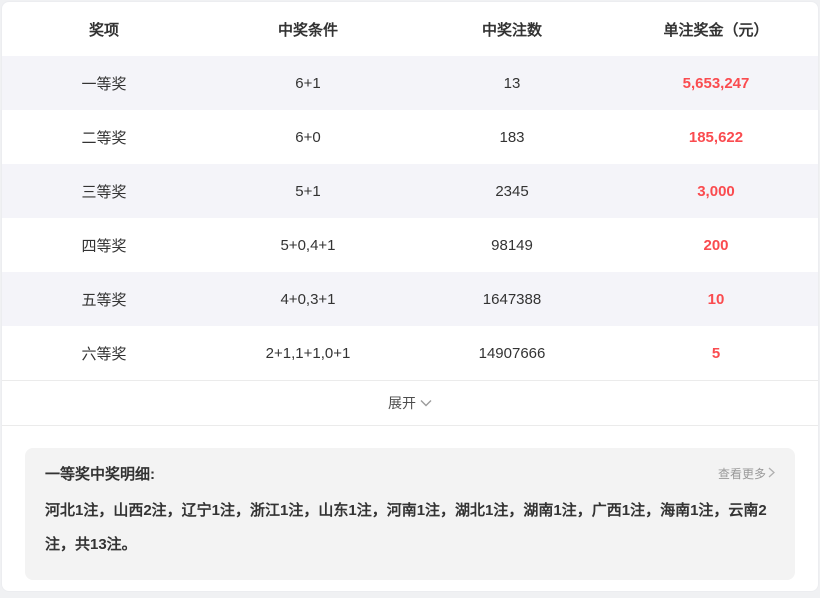 The image size is (820, 598). I want to click on chevron-down-icon, so click(426, 403).